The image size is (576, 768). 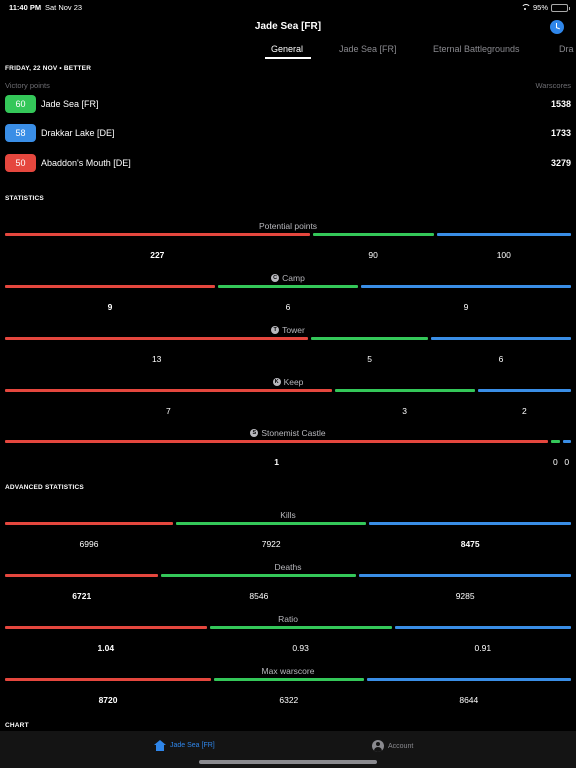 What do you see at coordinates (405, 411) in the screenshot?
I see `stat-value: 3` at bounding box center [405, 411].